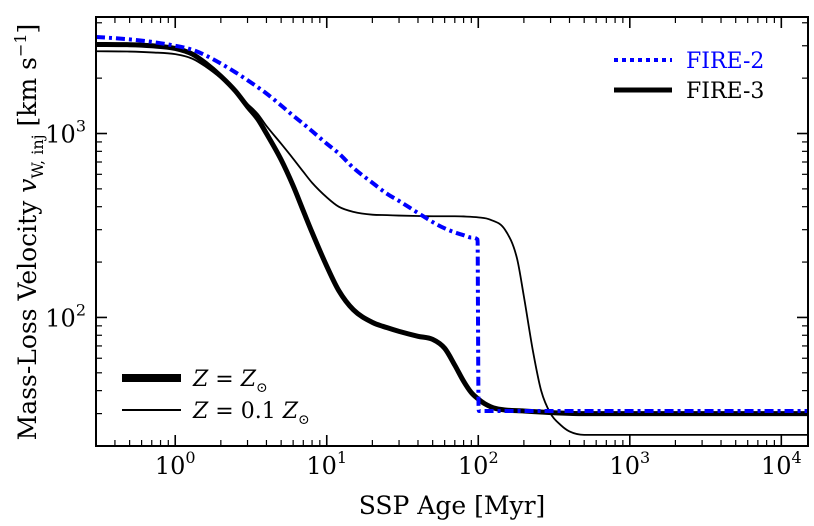  Describe the element at coordinates (493, 457) in the screenshot. I see `x-tick-label-exp: 2` at that location.